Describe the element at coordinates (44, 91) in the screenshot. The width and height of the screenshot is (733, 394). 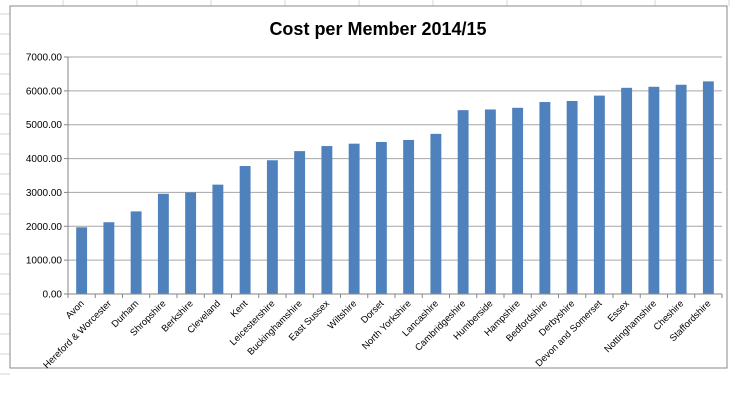
I see `y-tick-label: 6000.00` at that location.